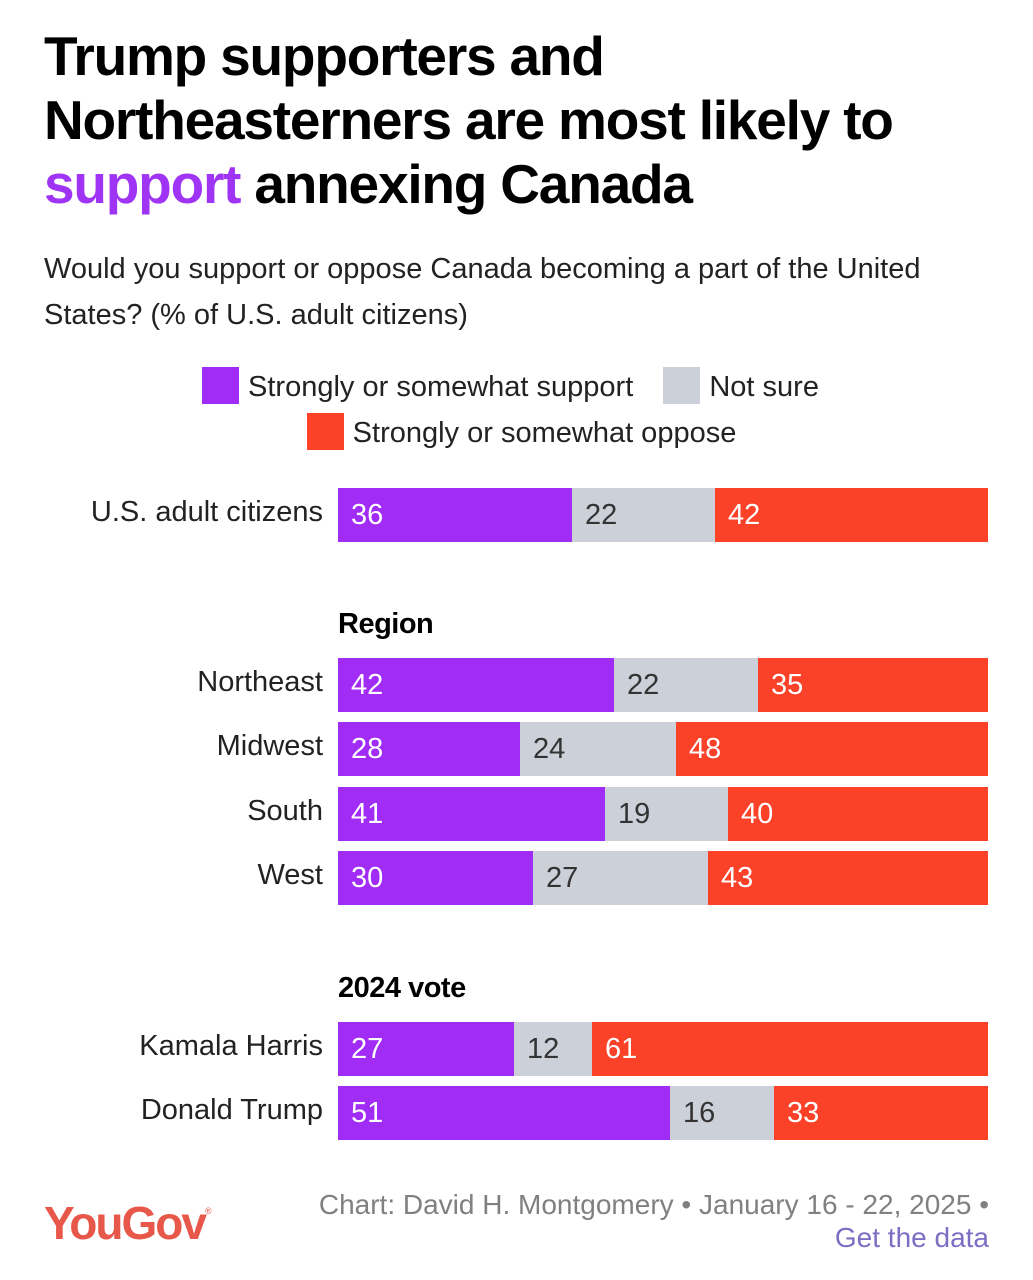 The image size is (1033, 1280). Describe the element at coordinates (466, 184) in the screenshot. I see `title-text-end: annexing Canada` at that location.